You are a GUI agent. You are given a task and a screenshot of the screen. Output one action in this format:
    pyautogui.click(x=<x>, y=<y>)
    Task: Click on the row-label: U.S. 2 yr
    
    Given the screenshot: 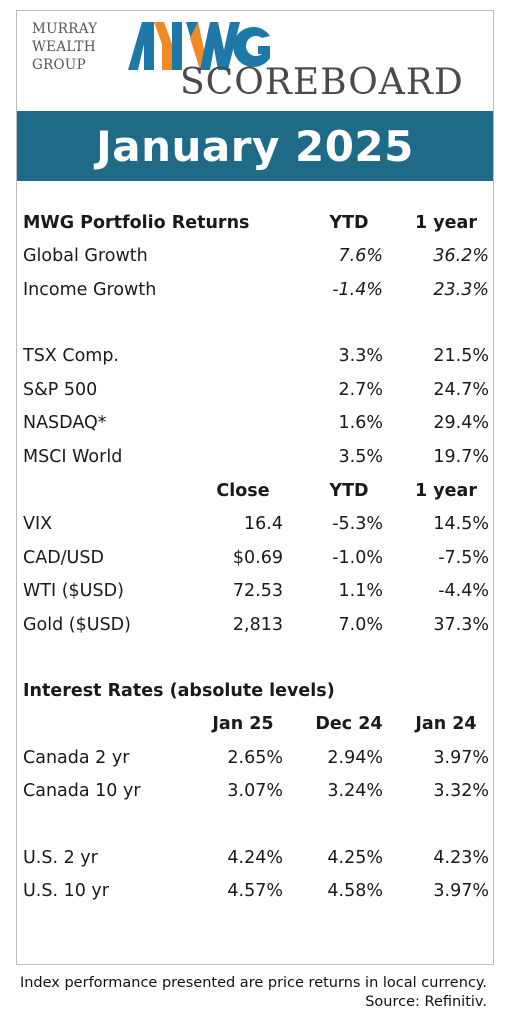 What is the action you would take?
    pyautogui.click(x=60, y=858)
    